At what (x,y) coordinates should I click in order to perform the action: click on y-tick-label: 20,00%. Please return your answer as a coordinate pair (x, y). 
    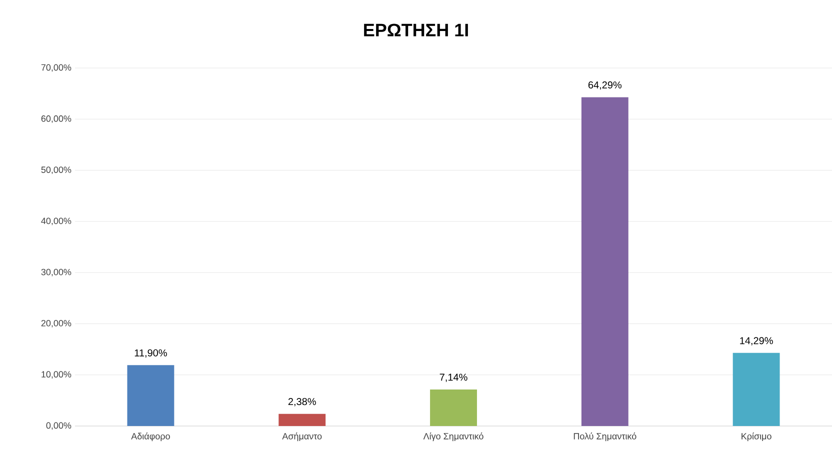
    Looking at the image, I should click on (56, 324).